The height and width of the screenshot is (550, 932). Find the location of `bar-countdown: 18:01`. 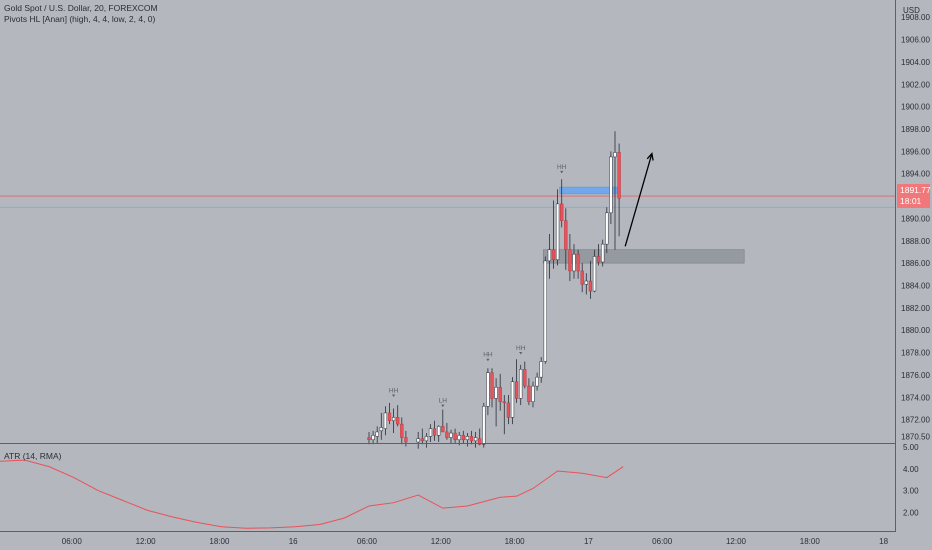

bar-countdown: 18:01 is located at coordinates (911, 201).